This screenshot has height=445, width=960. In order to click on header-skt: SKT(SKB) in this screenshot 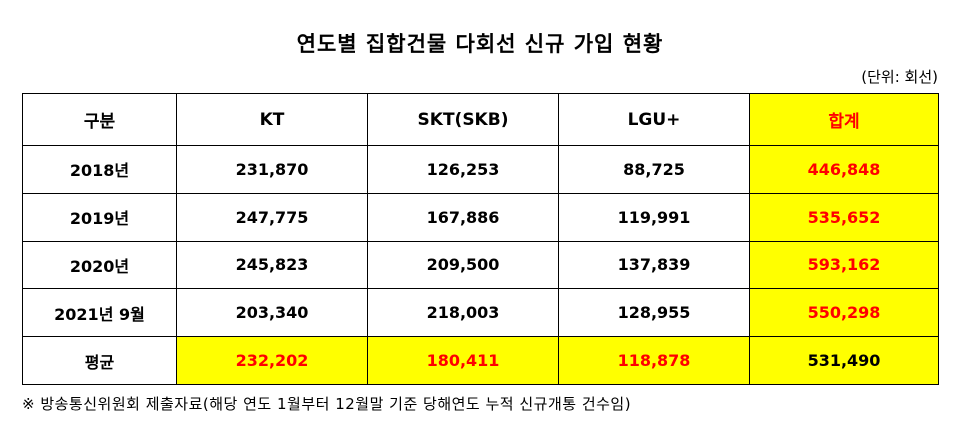, I will do `click(463, 119)`.